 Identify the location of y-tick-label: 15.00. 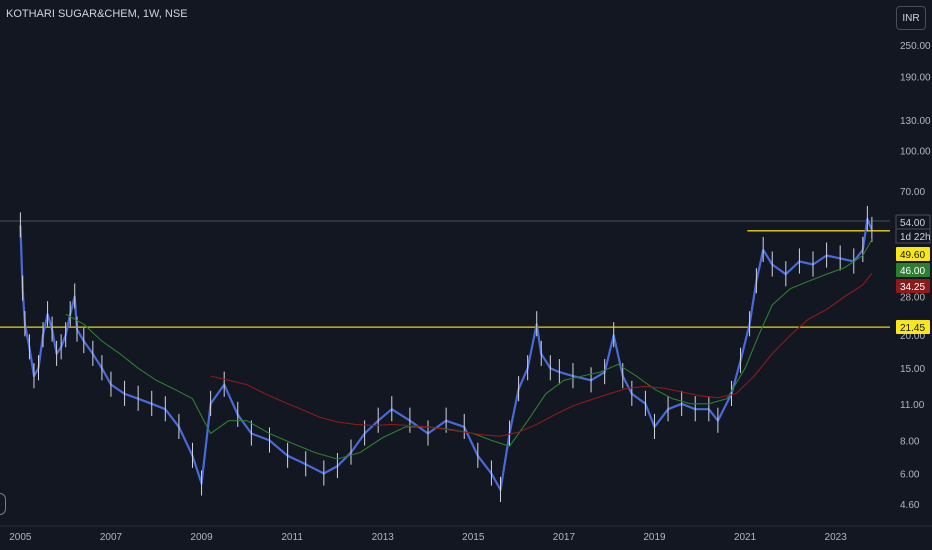
(912, 369).